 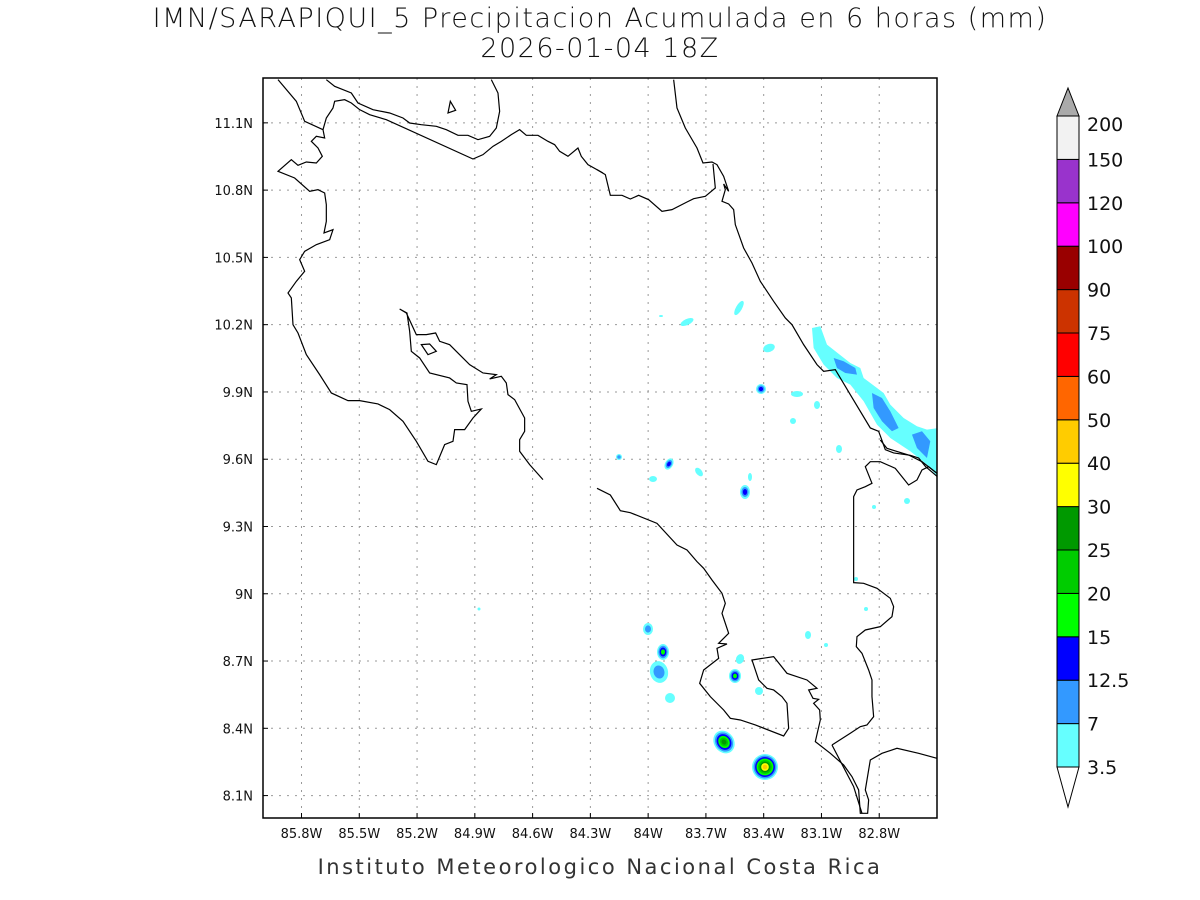 I want to click on y-tick-label: 10.2N, so click(x=233, y=326).